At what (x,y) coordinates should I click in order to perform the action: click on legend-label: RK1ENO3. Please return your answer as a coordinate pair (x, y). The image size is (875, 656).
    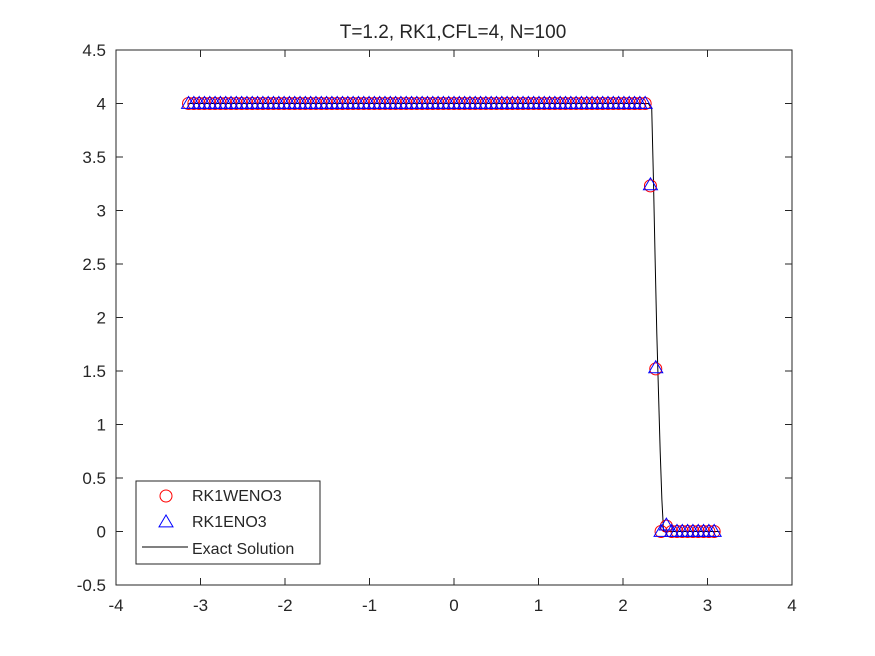
    Looking at the image, I should click on (229, 522).